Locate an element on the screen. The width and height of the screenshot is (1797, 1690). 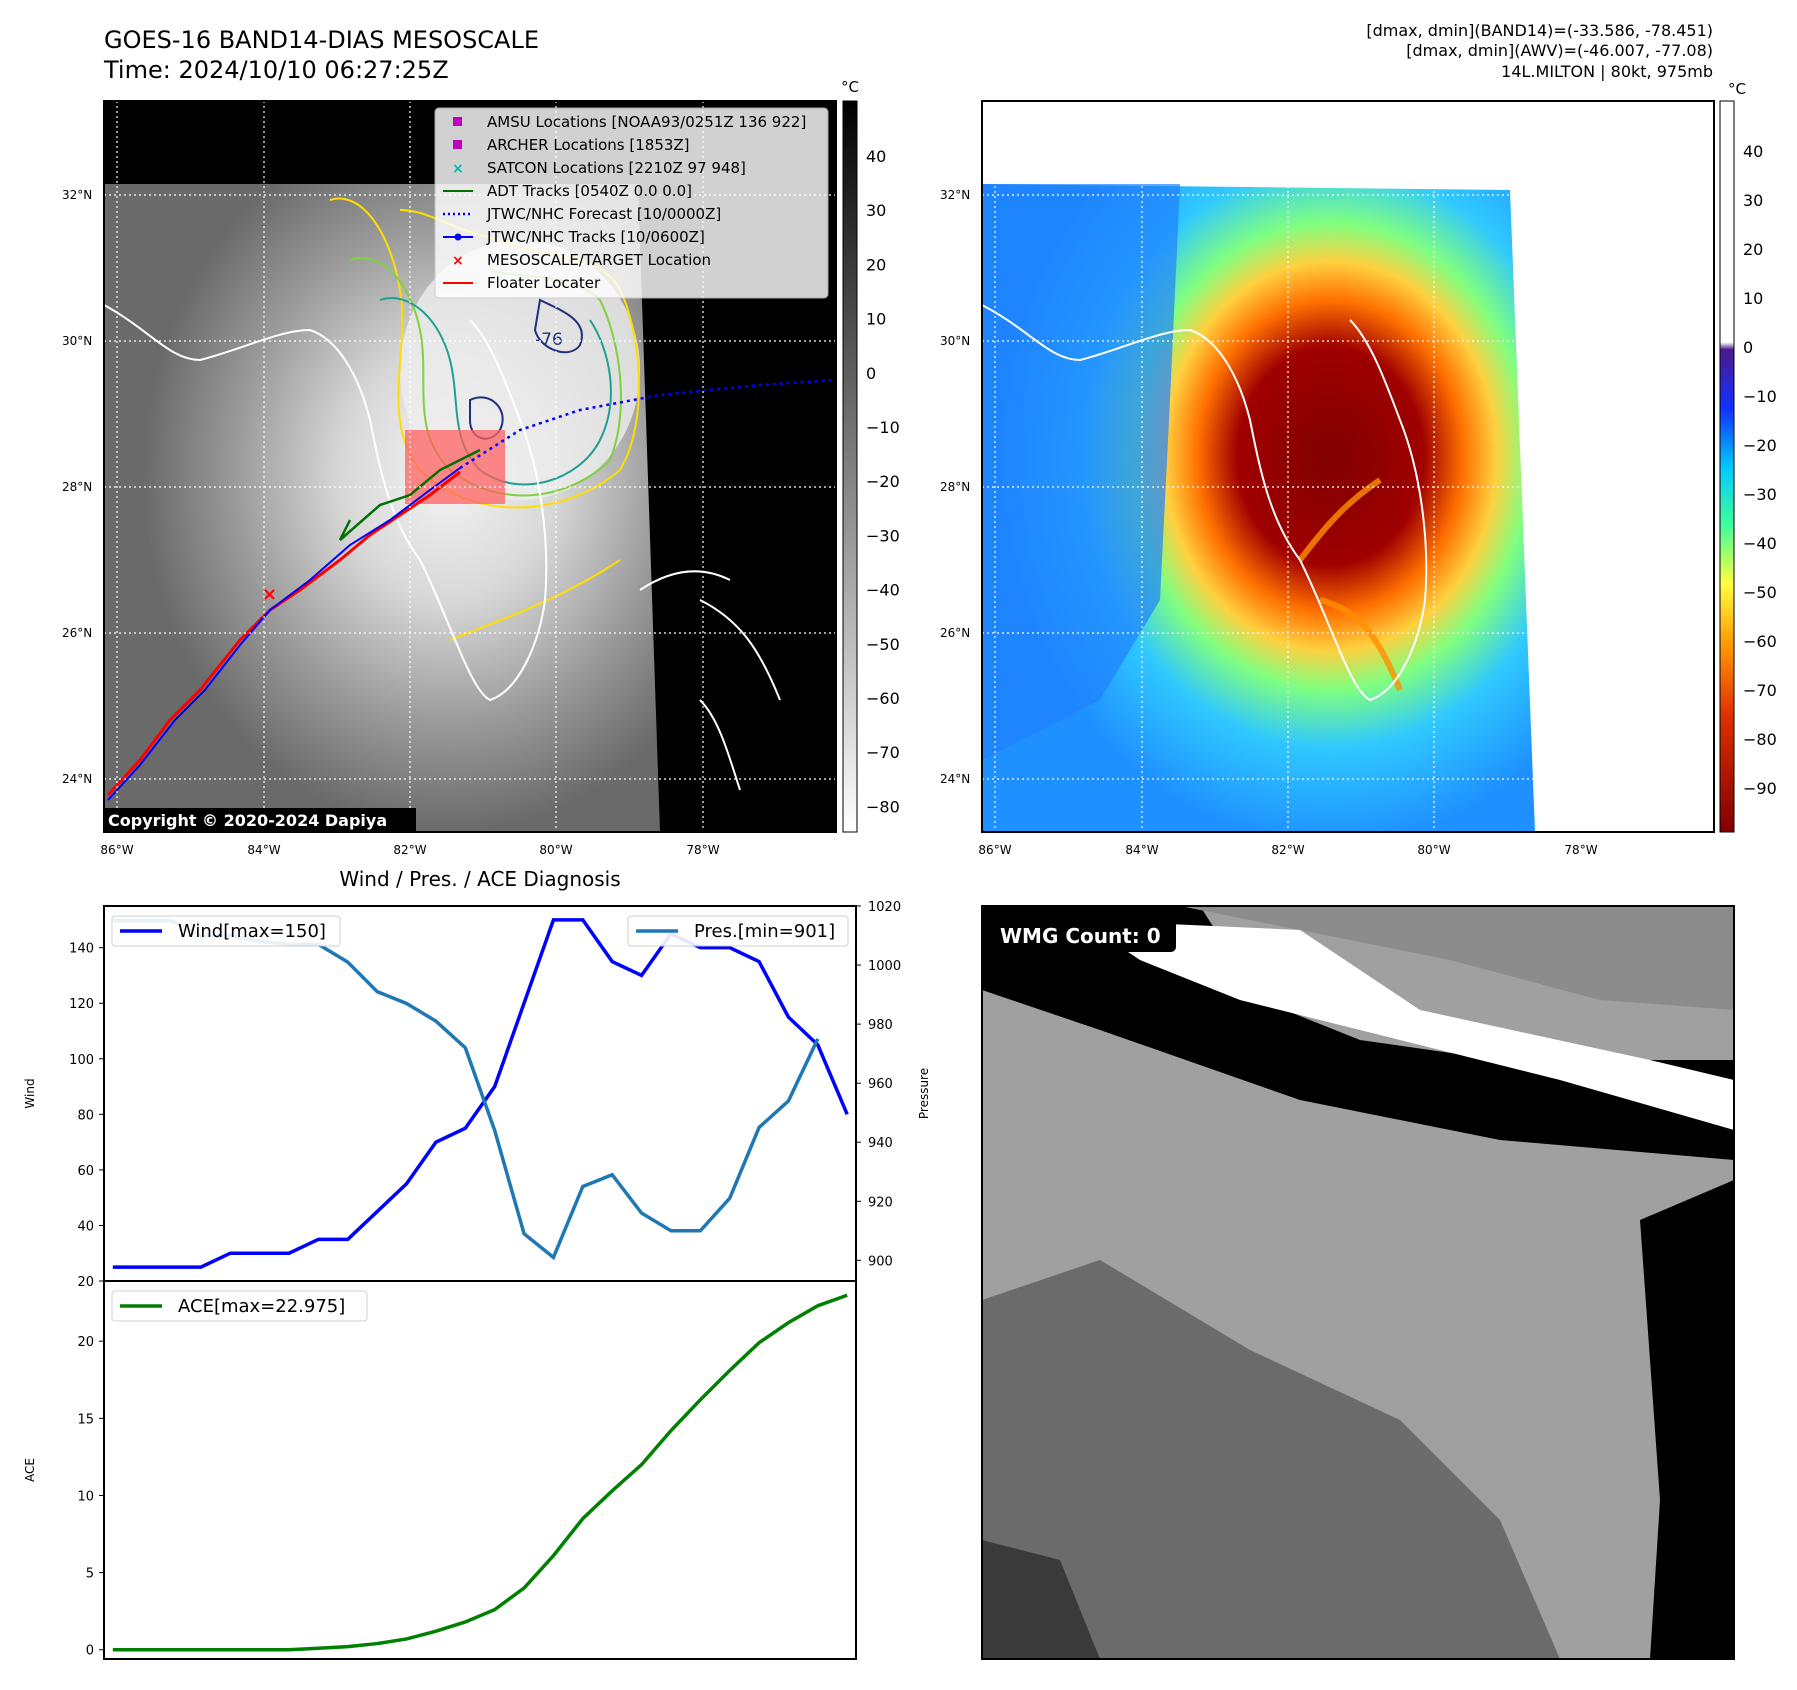
adt-track is located at coordinates (409, 494).